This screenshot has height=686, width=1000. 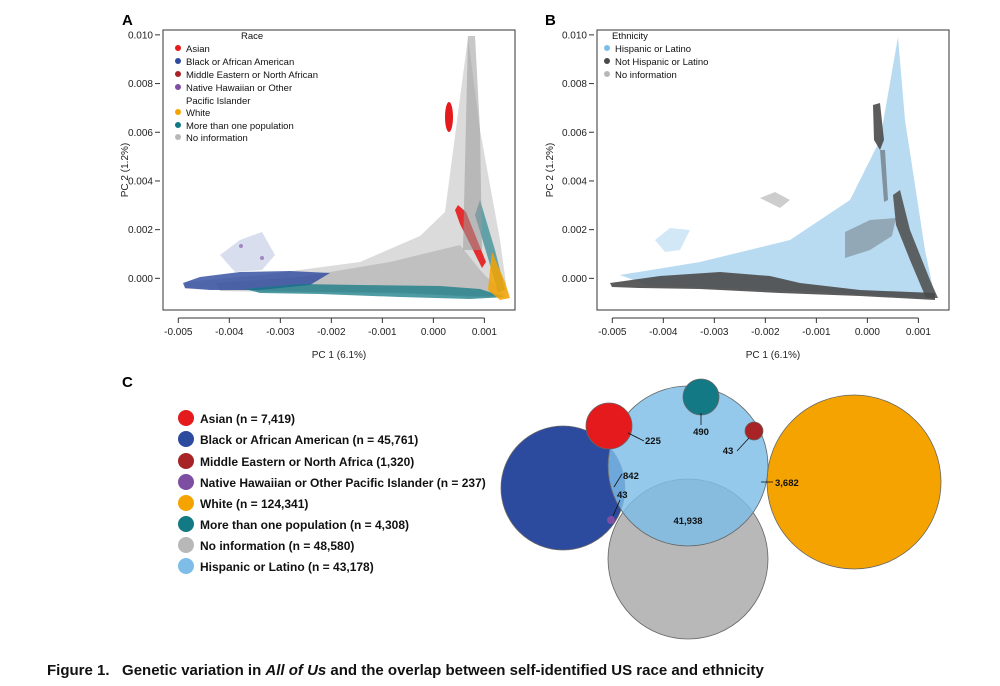 What do you see at coordinates (609, 426) in the screenshot?
I see `venn-circle-asian` at bounding box center [609, 426].